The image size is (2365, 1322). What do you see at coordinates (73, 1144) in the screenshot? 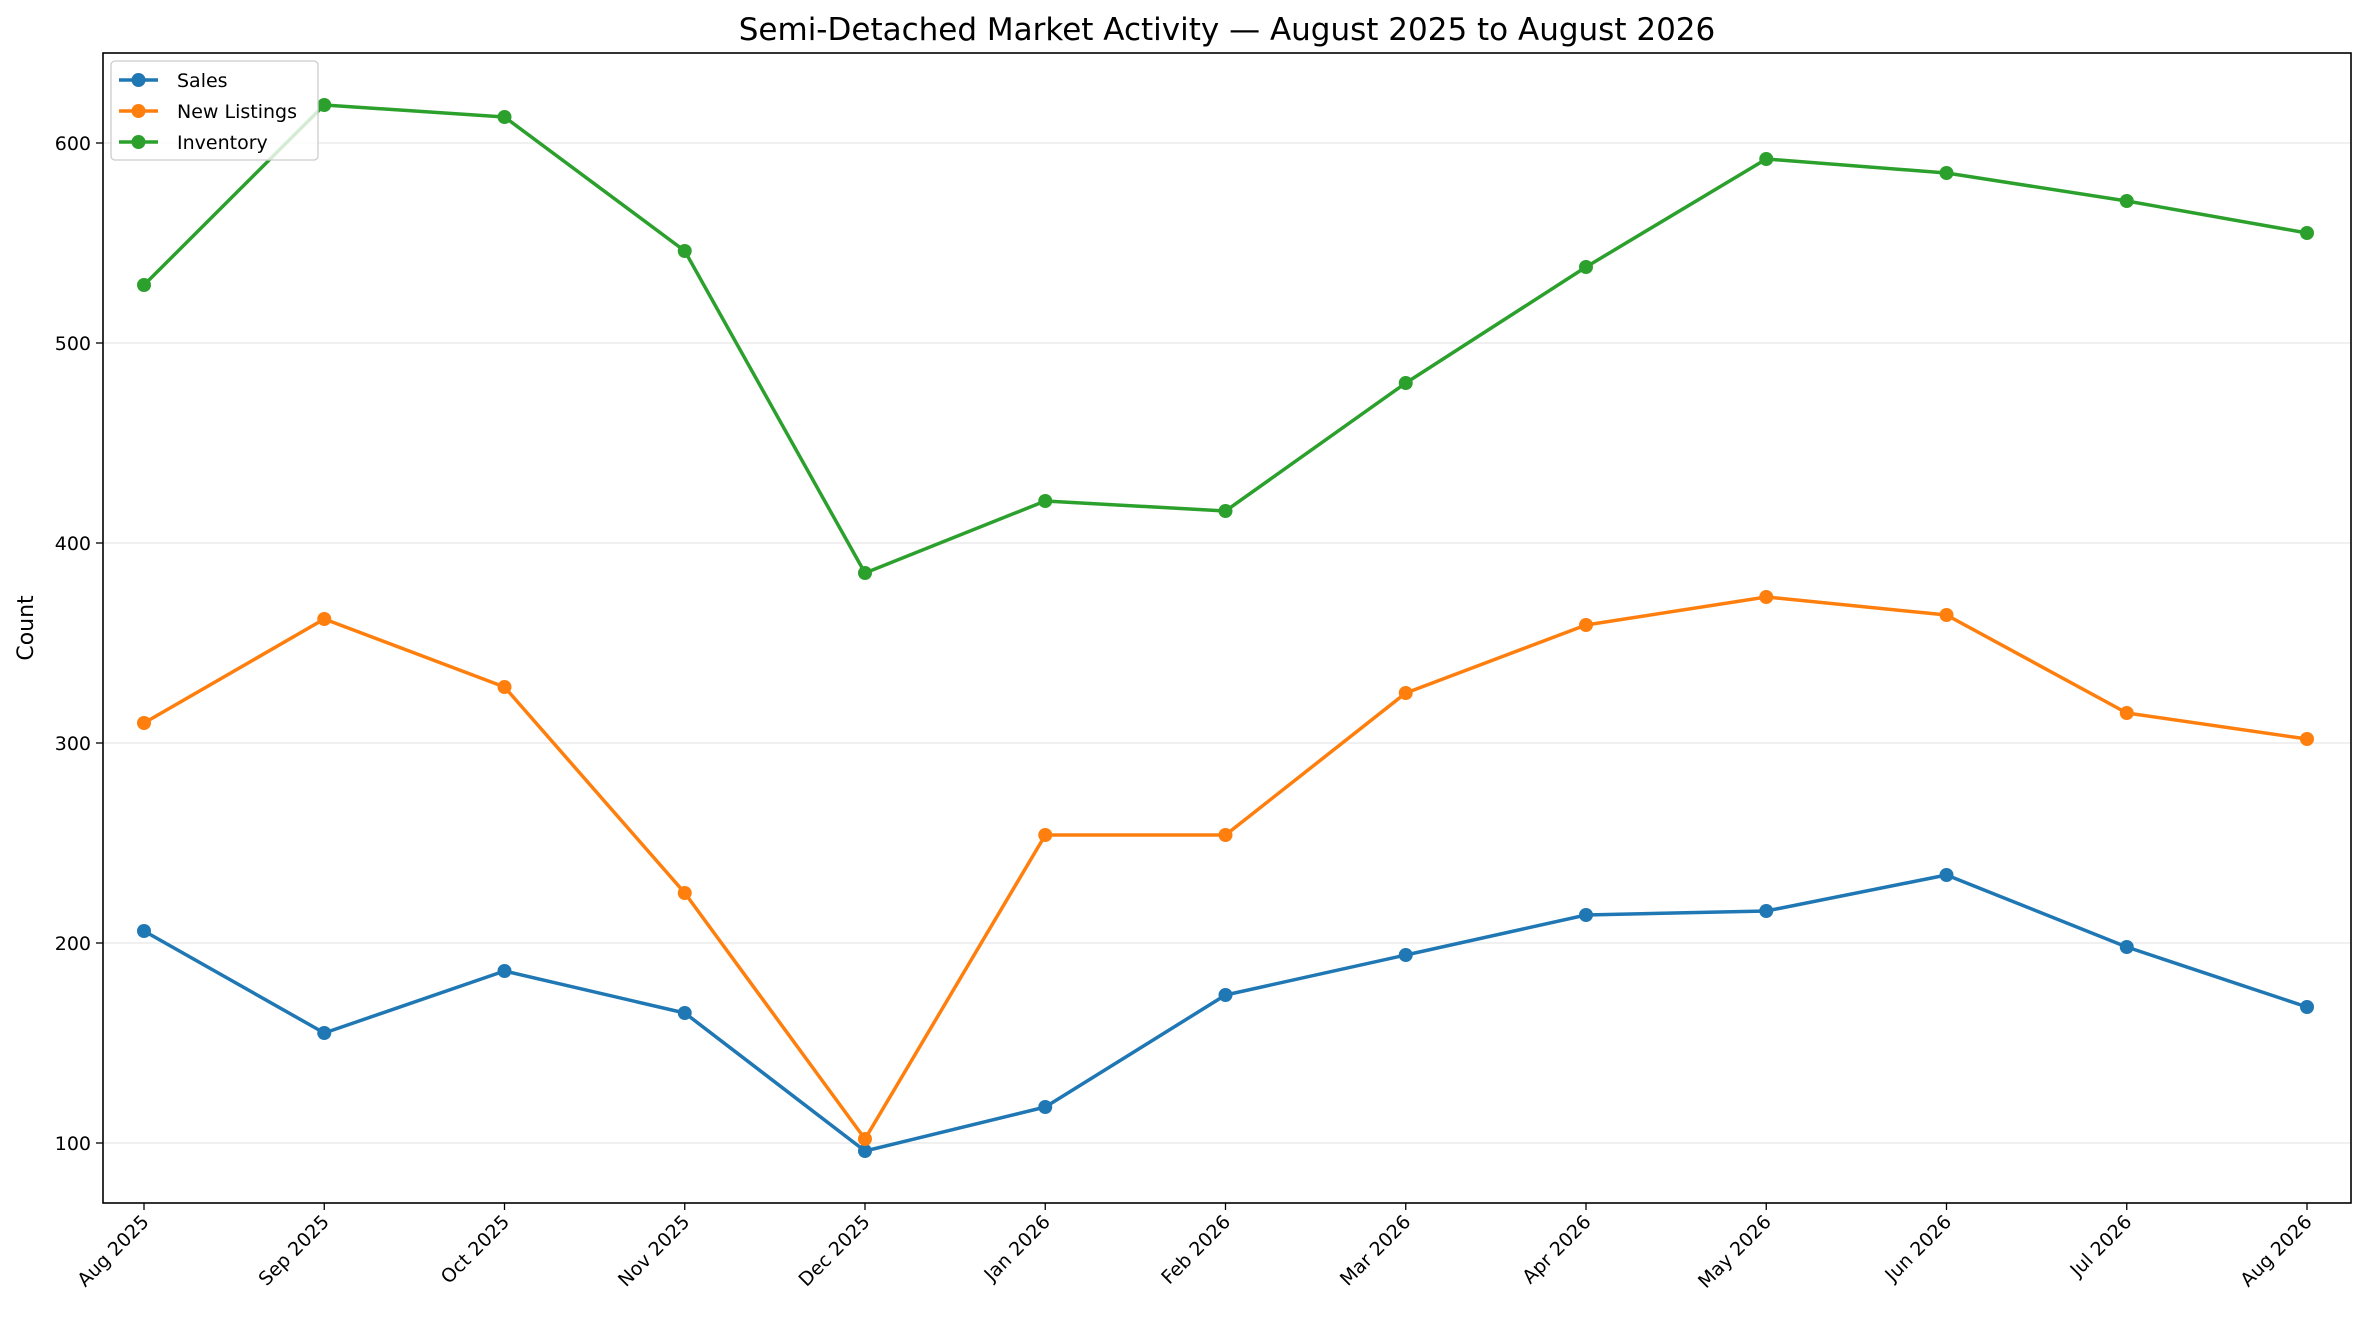
I see `y-tick-label: 100` at bounding box center [73, 1144].